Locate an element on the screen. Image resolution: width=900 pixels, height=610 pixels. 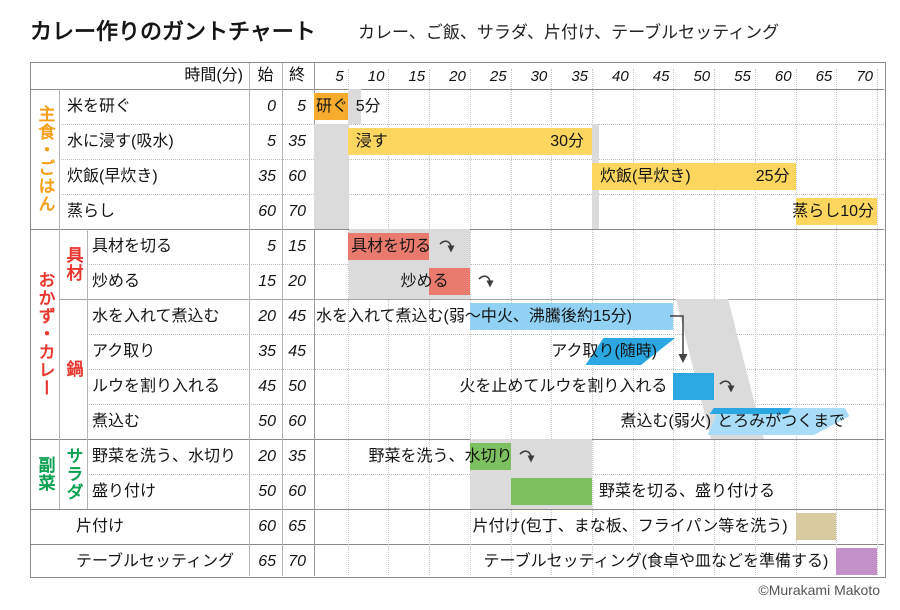
gantt-row: 野菜を洗う、水切り is located at coordinates (599, 456).